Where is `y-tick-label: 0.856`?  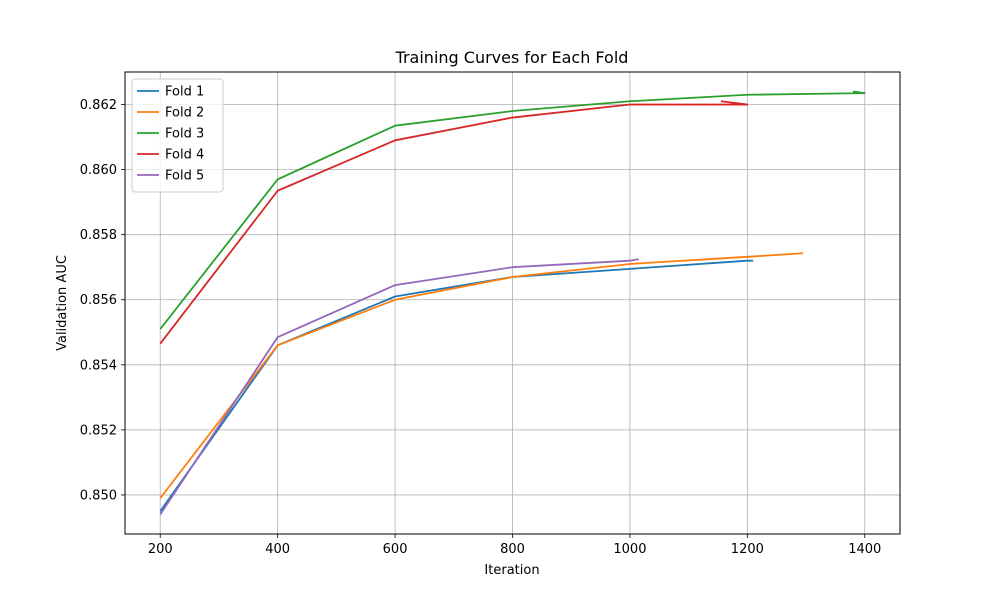
y-tick-label: 0.856 is located at coordinates (98, 300).